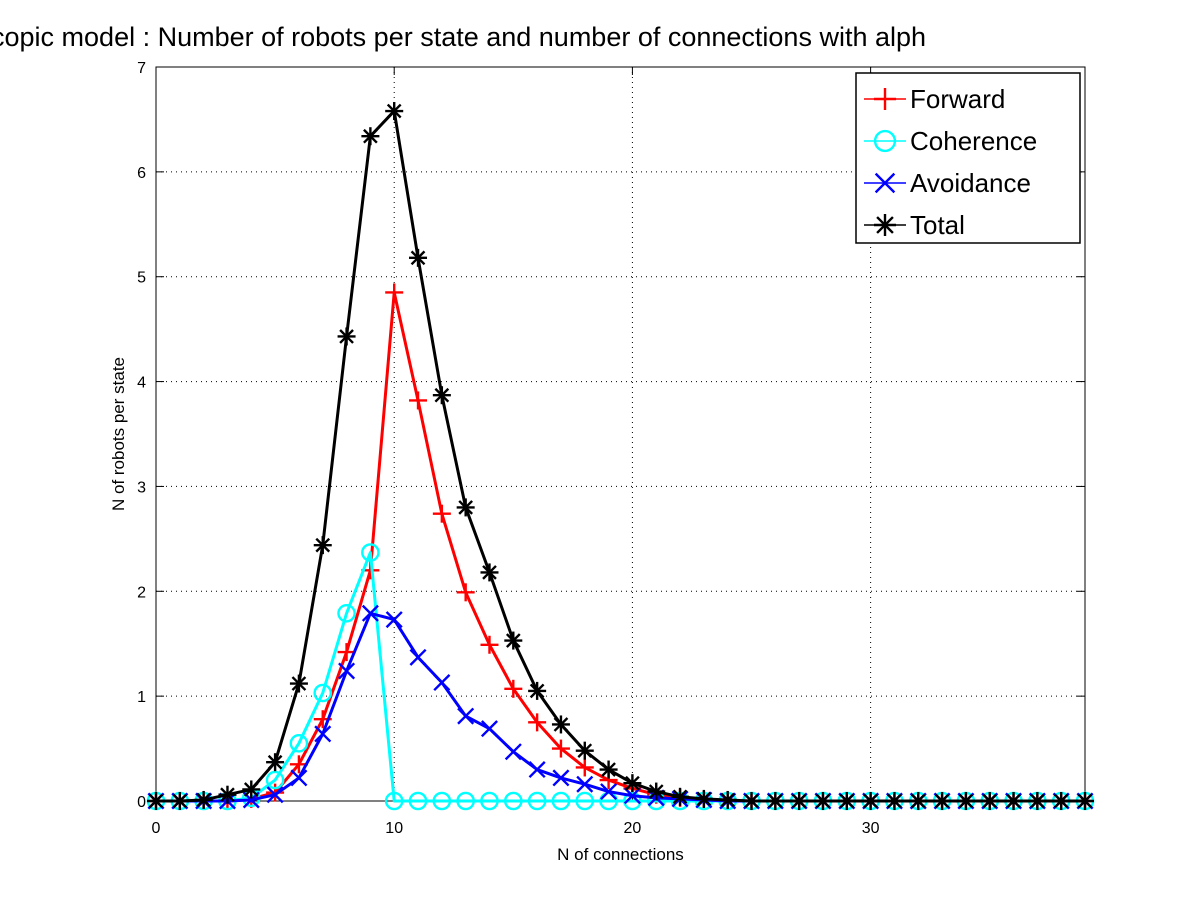 This screenshot has height=900, width=1200. What do you see at coordinates (394, 828) in the screenshot?
I see `x-tick-label: 10` at bounding box center [394, 828].